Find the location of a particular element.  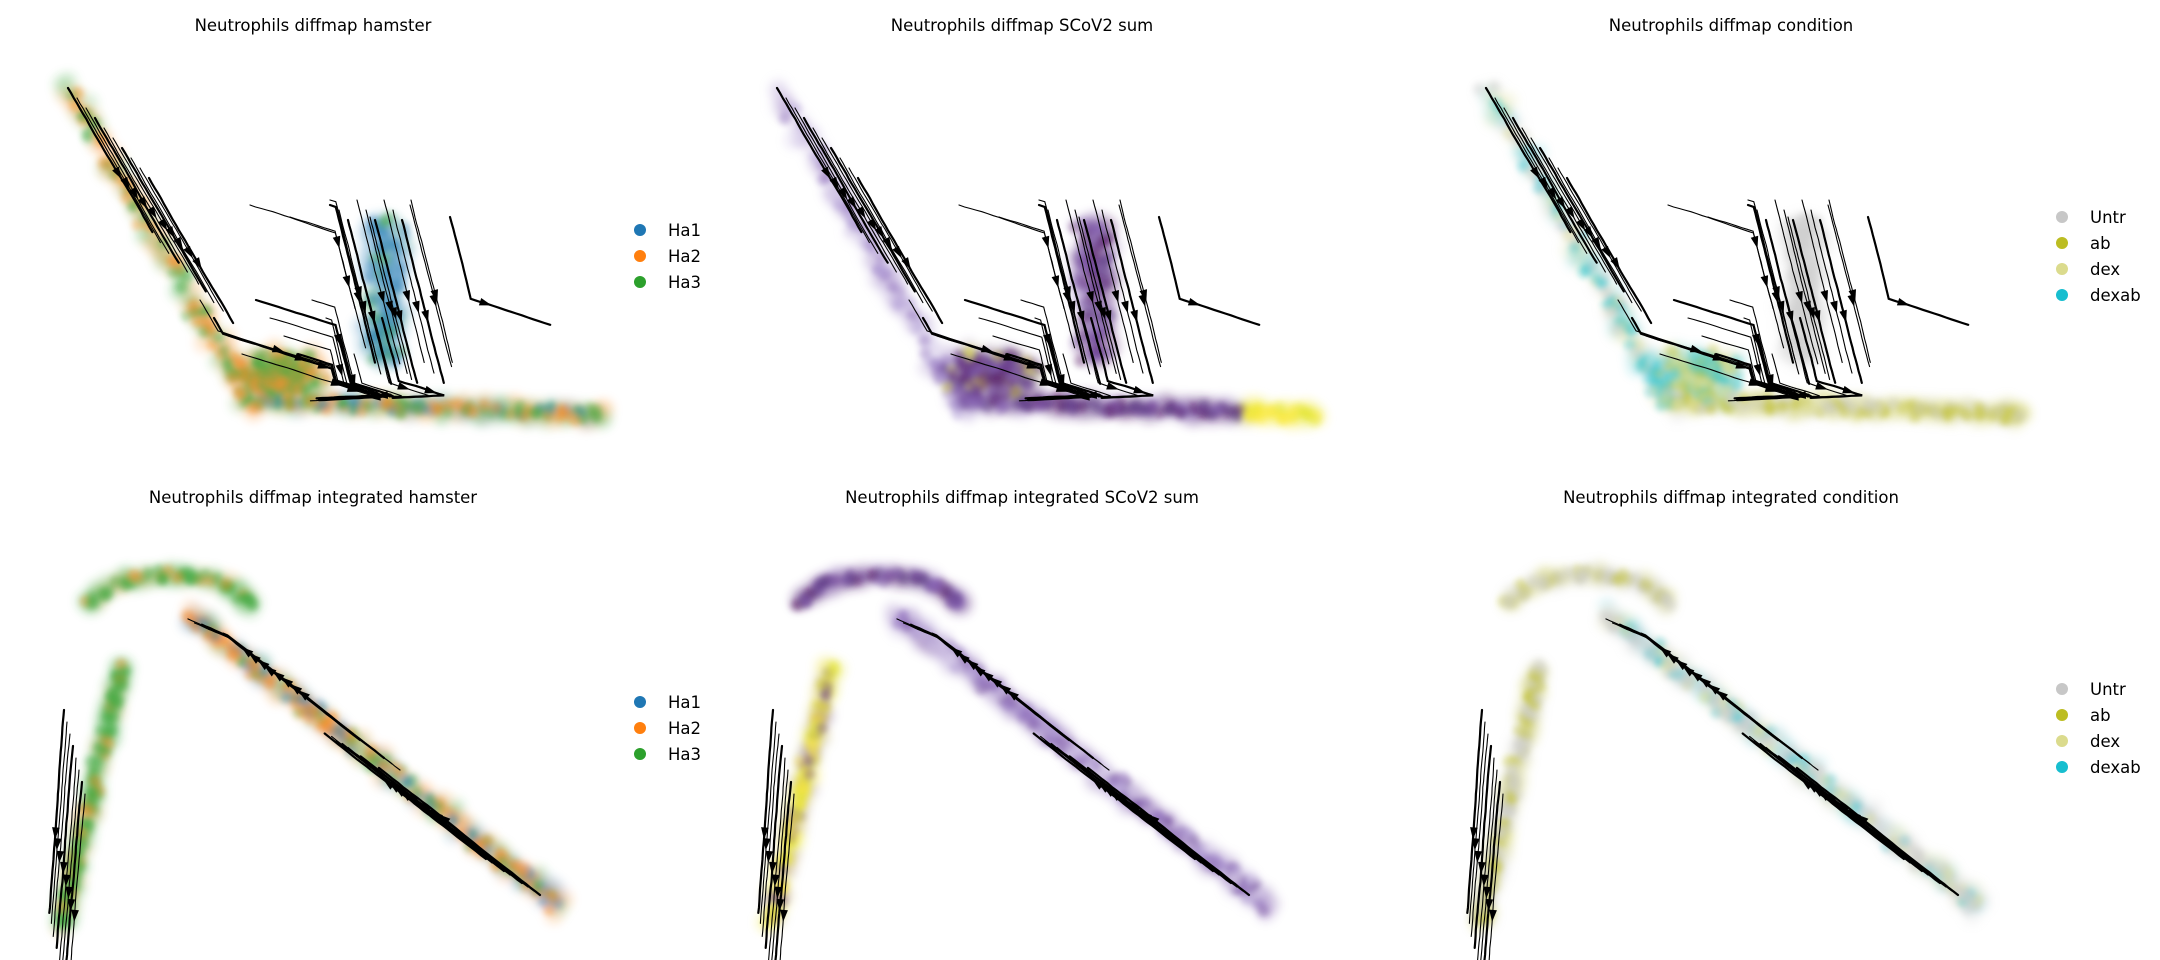

legend-label: Ha1 is located at coordinates (684, 230).